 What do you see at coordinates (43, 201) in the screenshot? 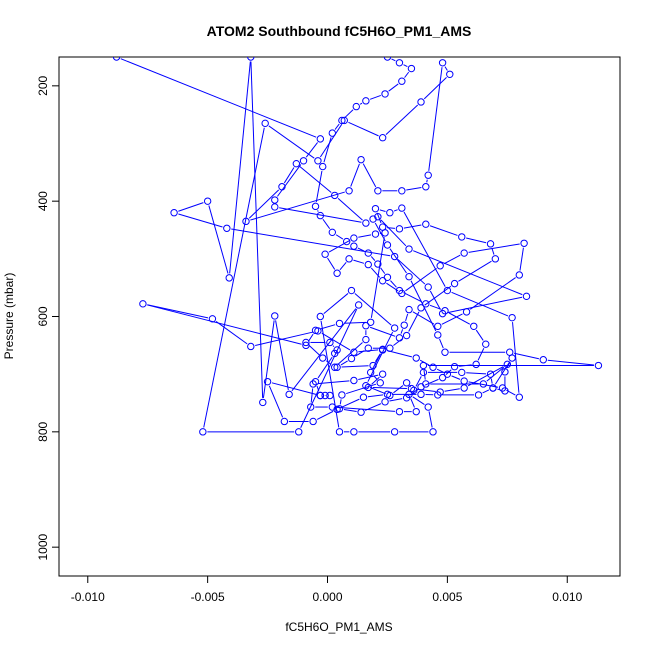
I see `y-tick-label: 400` at bounding box center [43, 201].